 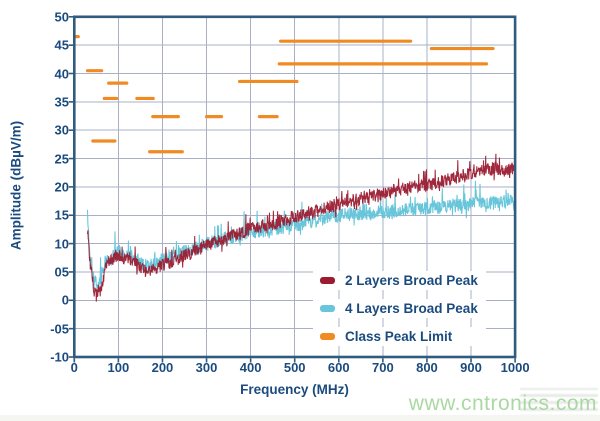 What do you see at coordinates (61, 215) in the screenshot?
I see `y-tick-label: 15` at bounding box center [61, 215].